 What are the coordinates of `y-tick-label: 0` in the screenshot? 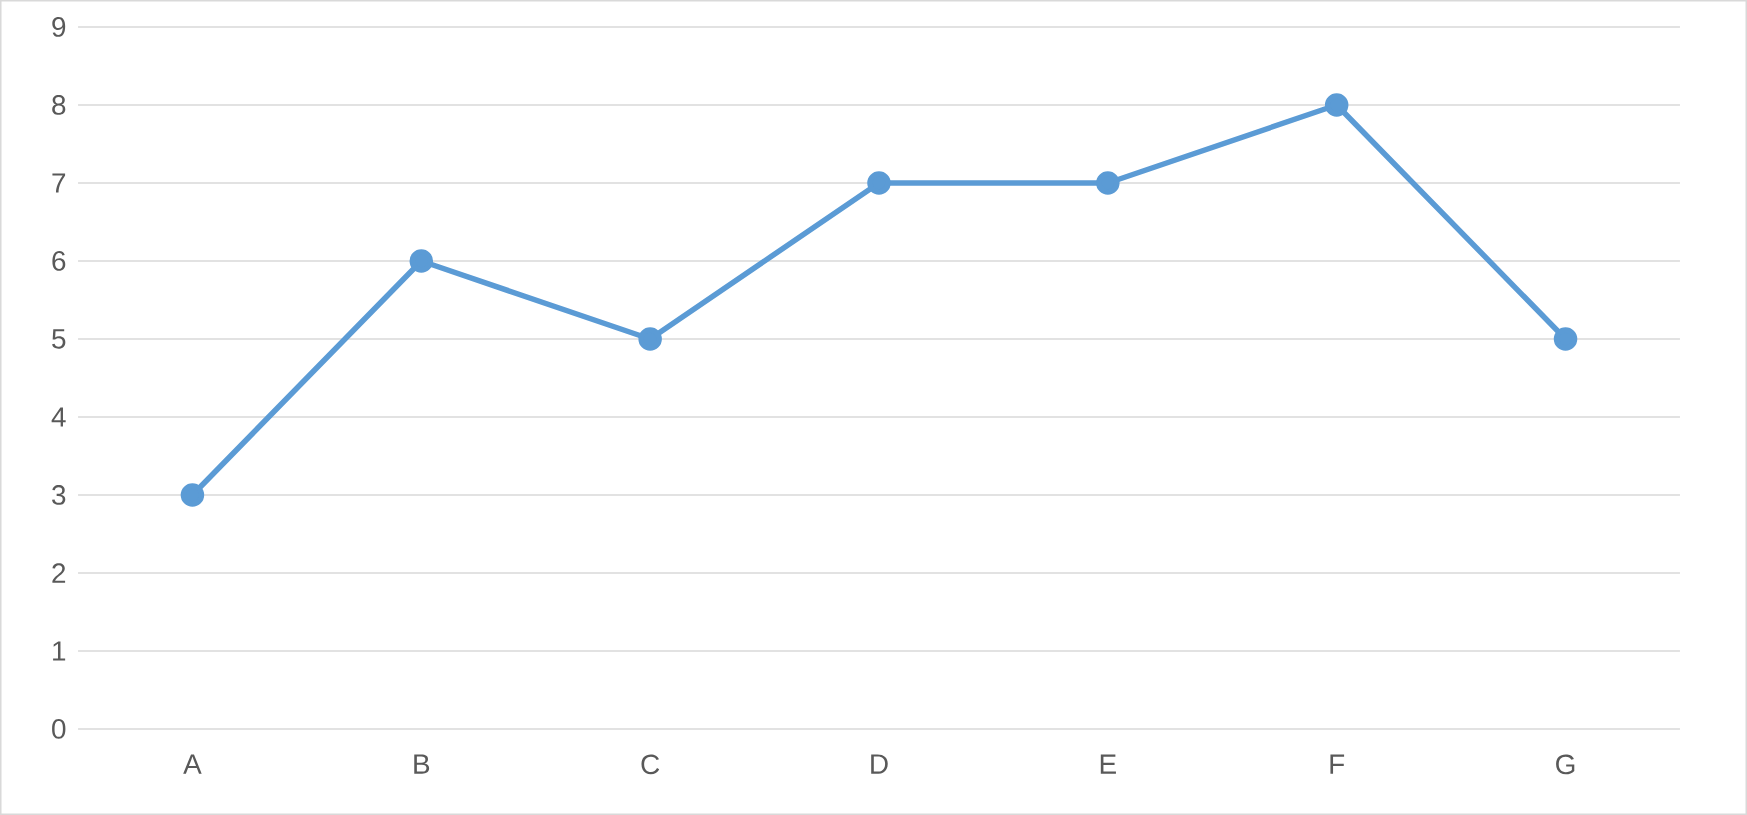 It's located at (59, 729).